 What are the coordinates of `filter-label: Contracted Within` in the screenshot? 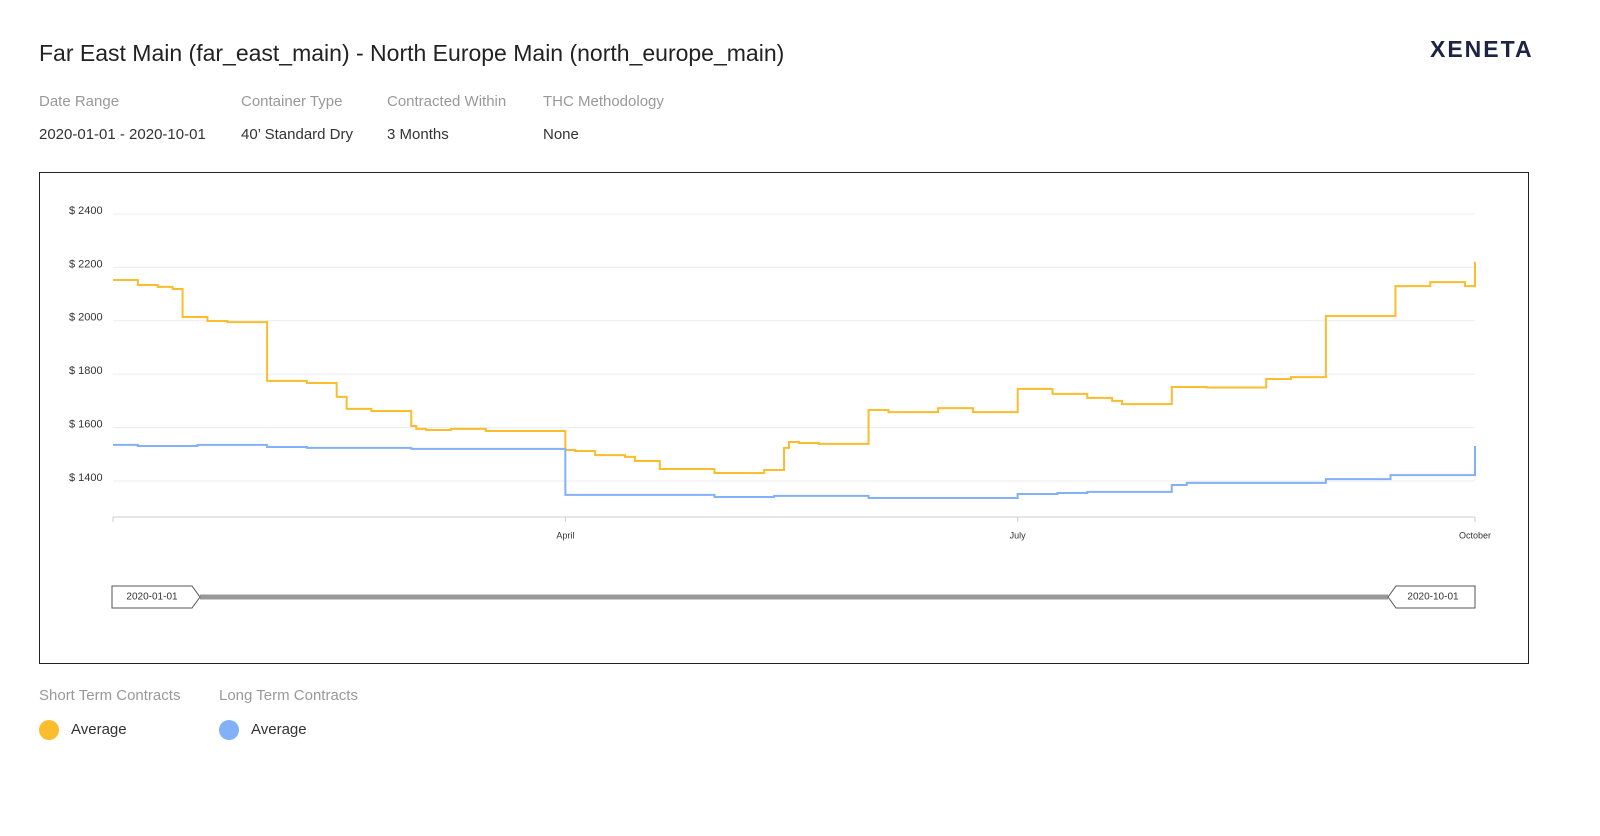 It's located at (447, 101).